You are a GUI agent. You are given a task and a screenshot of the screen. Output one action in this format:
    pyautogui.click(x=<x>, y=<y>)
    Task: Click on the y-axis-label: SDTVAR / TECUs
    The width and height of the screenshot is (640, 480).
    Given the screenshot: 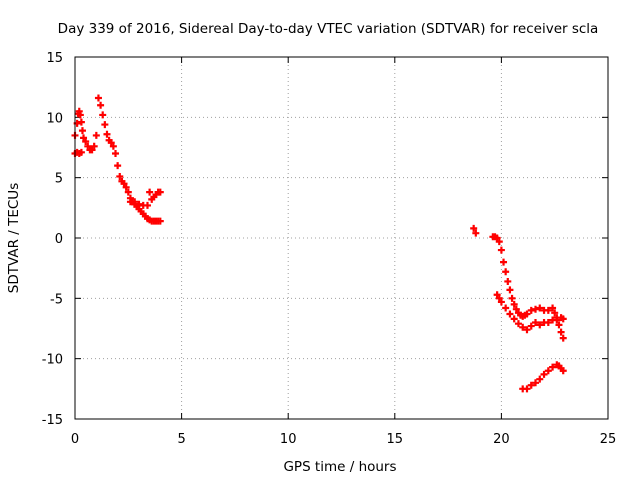 What is the action you would take?
    pyautogui.click(x=14, y=238)
    